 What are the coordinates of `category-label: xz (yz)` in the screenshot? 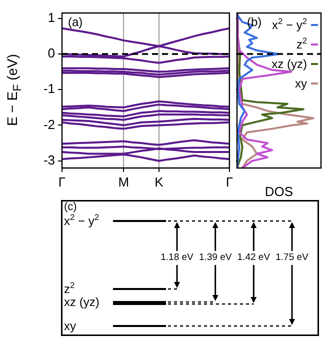 It's located at (82, 302).